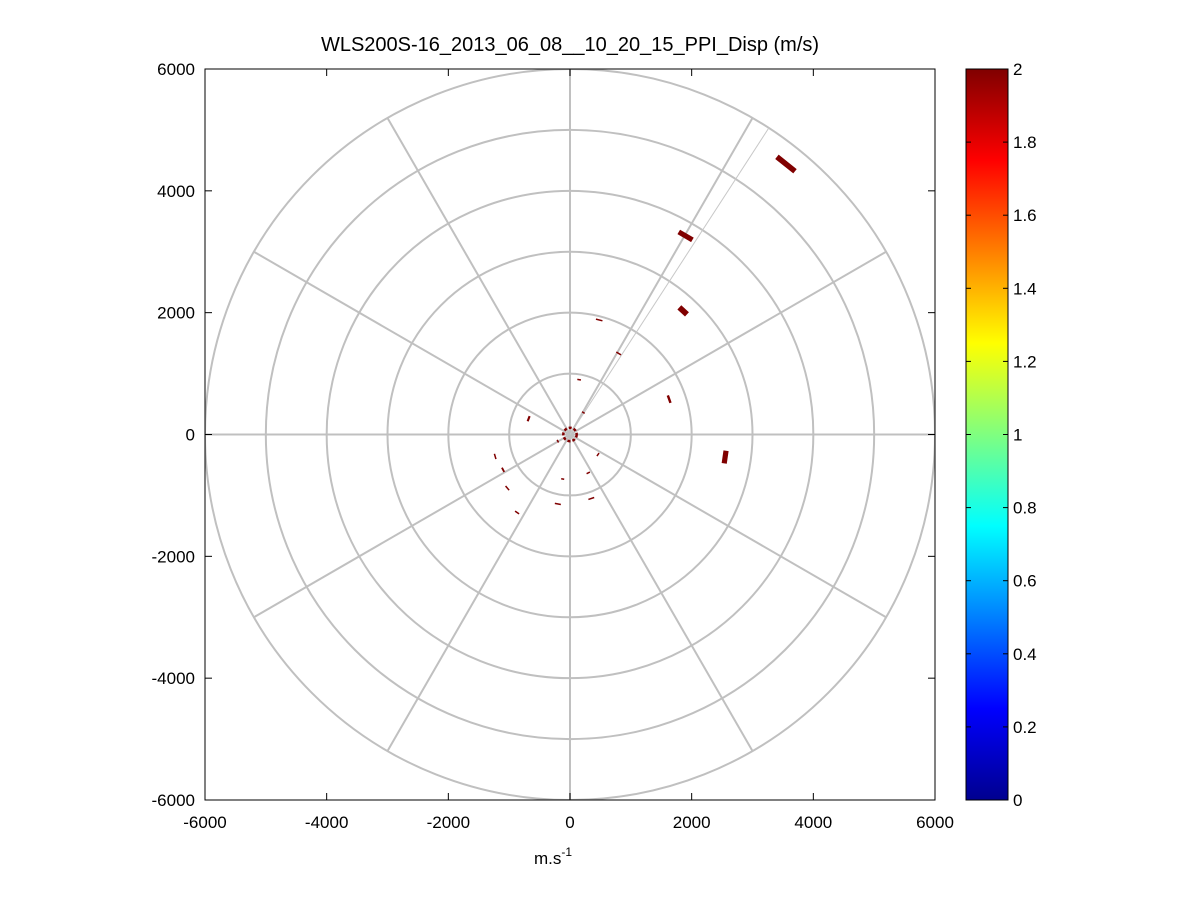 Image resolution: width=1201 pixels, height=901 pixels. I want to click on colorbar: 2 1.8 1.6 1.4 1.2 1 0.8 0.6 0.4 0.2 0, so click(1001, 435).